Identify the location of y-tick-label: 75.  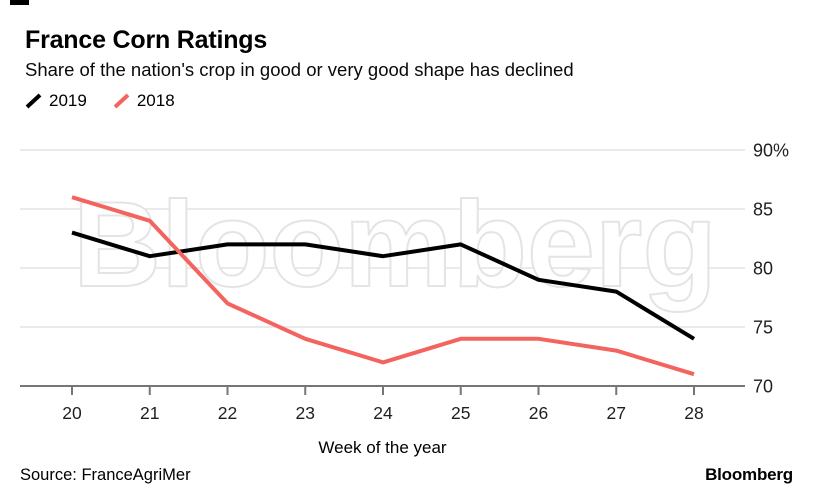
(763, 328).